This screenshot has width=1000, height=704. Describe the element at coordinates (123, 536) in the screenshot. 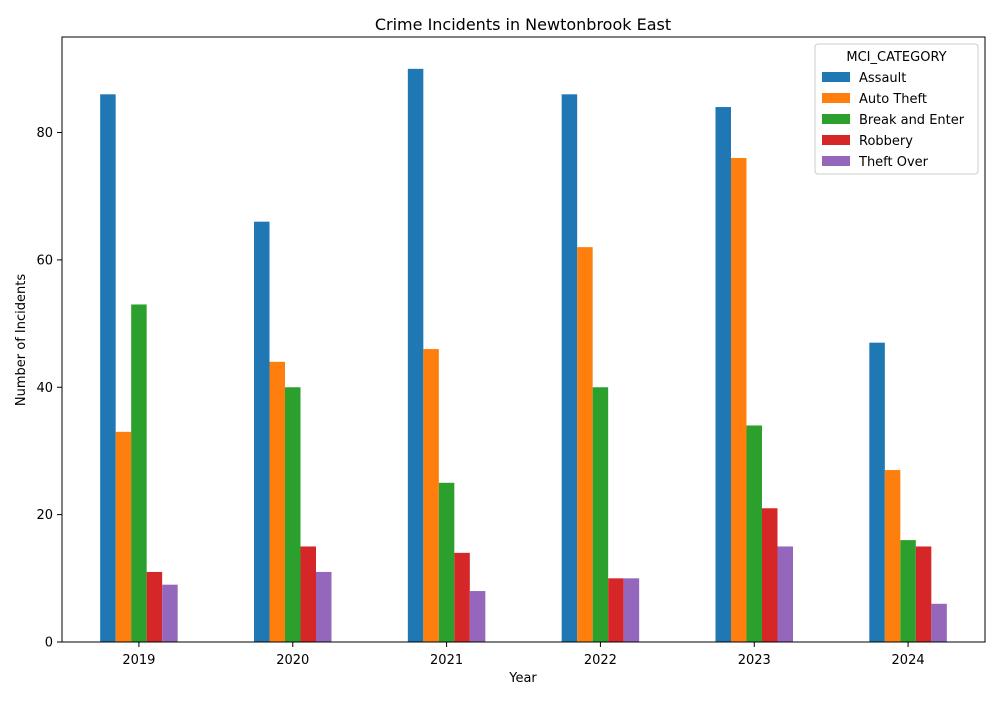

I see `bar-auto-theft-2019` at that location.